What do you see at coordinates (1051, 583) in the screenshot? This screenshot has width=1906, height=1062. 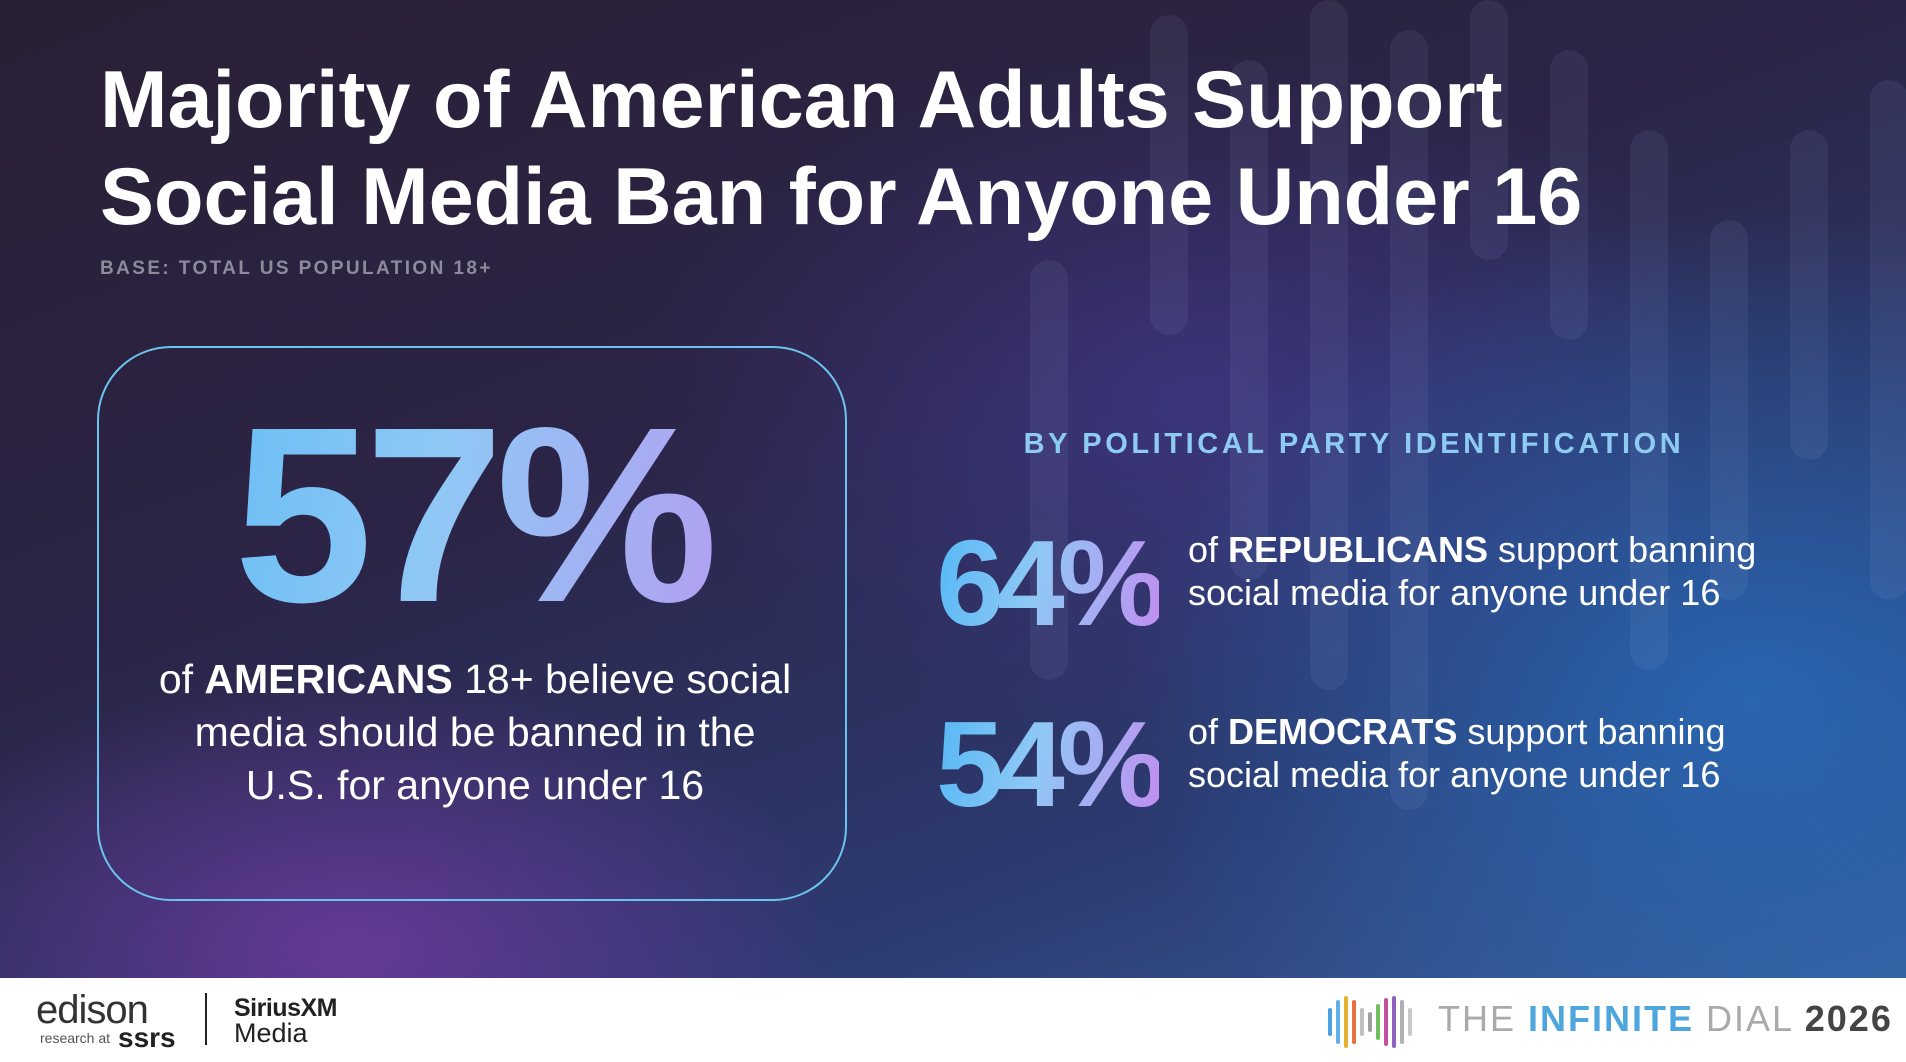 I see `party-stat: 64%` at bounding box center [1051, 583].